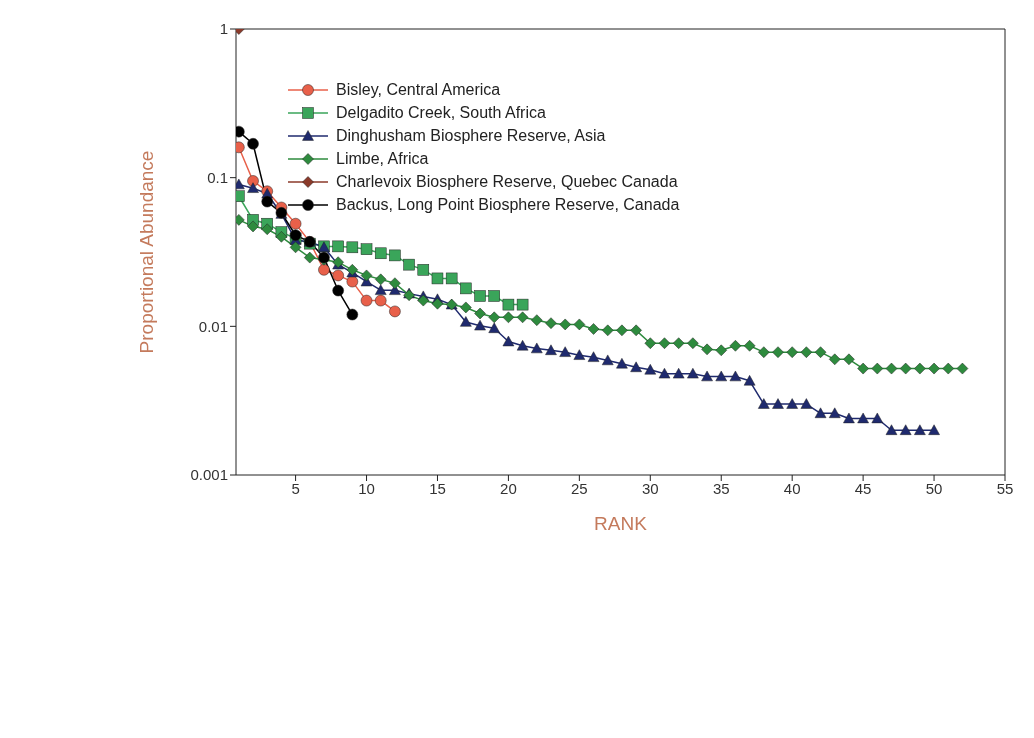 Image resolution: width=1034 pixels, height=738 pixels. I want to click on legend-label: Delgadito Creek, South Africa, so click(441, 112).